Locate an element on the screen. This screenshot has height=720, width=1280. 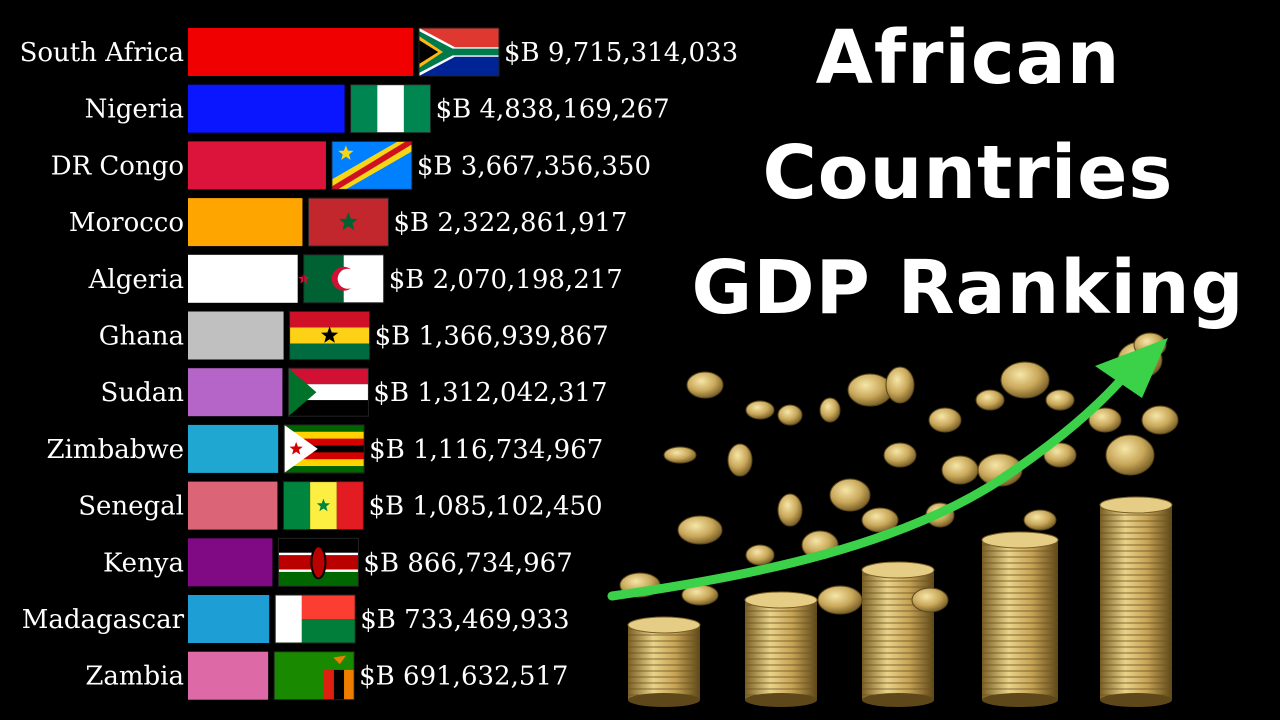
morocco-flag-icon is located at coordinates (348, 222).